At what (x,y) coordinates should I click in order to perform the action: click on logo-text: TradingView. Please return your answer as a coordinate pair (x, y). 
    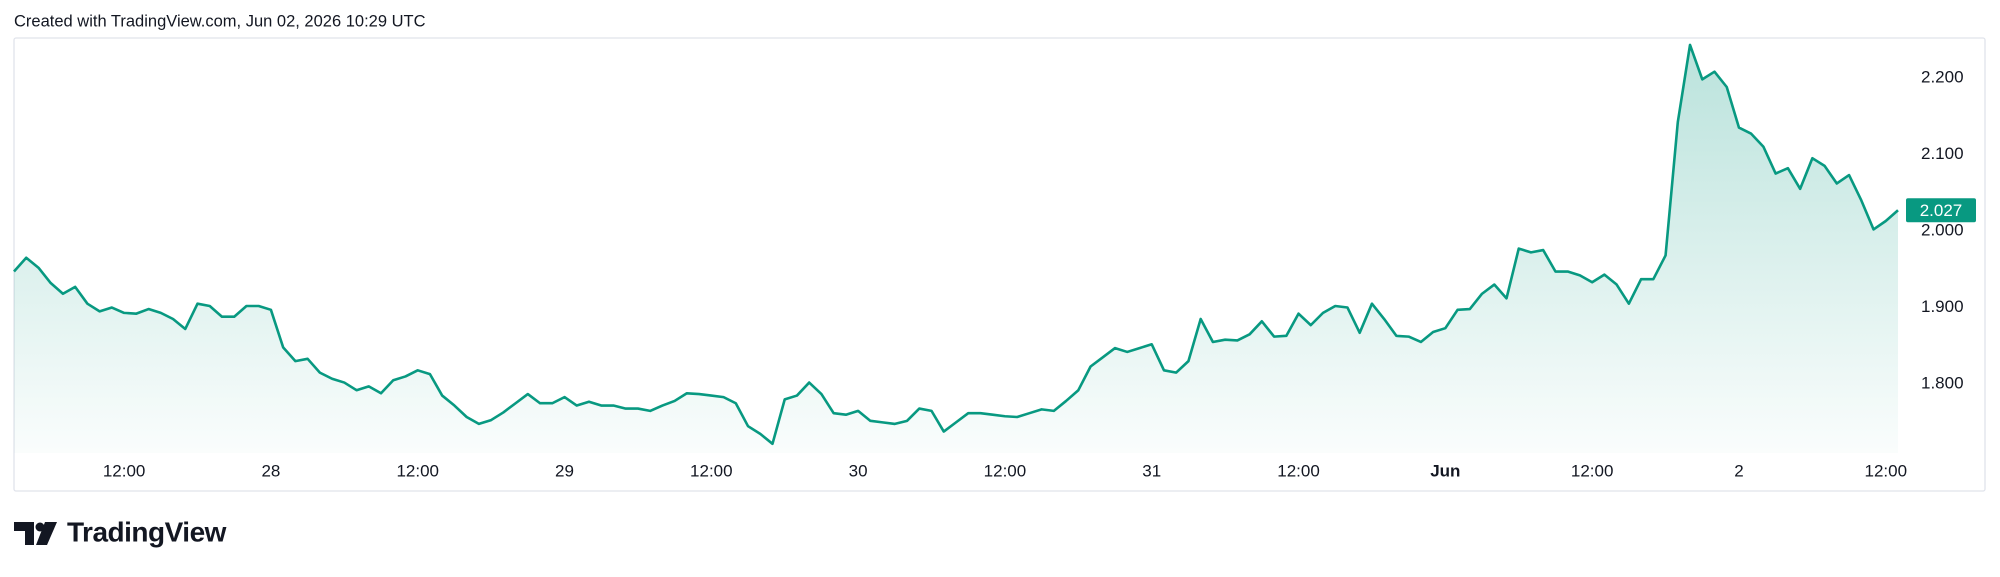
    Looking at the image, I should click on (147, 531).